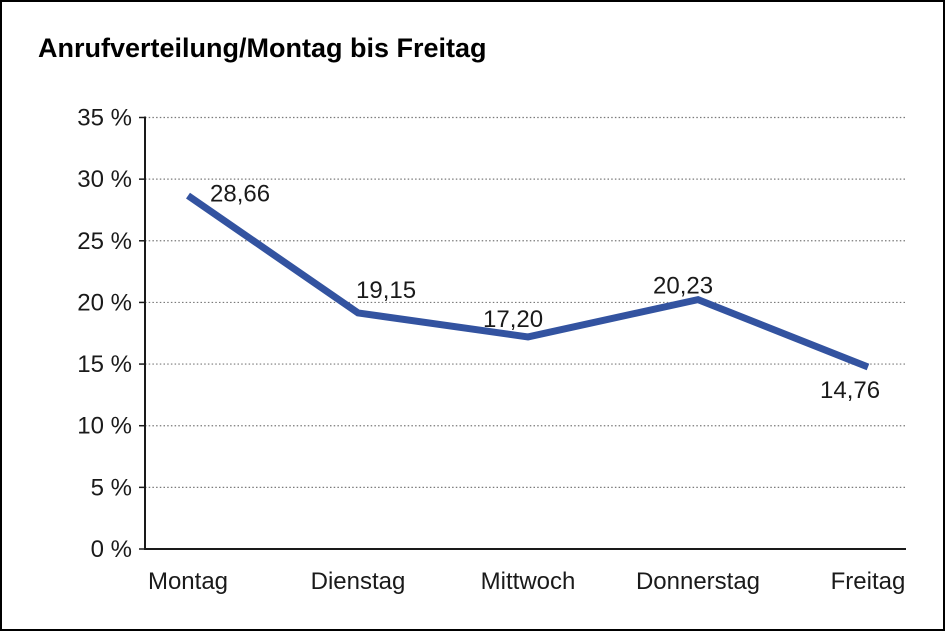  What do you see at coordinates (850, 390) in the screenshot?
I see `data-point-label: 14,76` at bounding box center [850, 390].